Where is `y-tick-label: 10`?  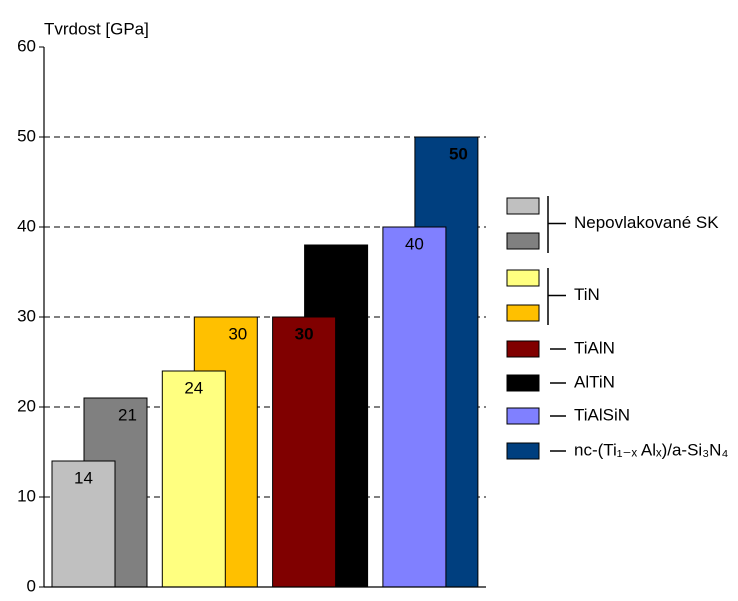
y-tick-label: 10 is located at coordinates (26, 495).